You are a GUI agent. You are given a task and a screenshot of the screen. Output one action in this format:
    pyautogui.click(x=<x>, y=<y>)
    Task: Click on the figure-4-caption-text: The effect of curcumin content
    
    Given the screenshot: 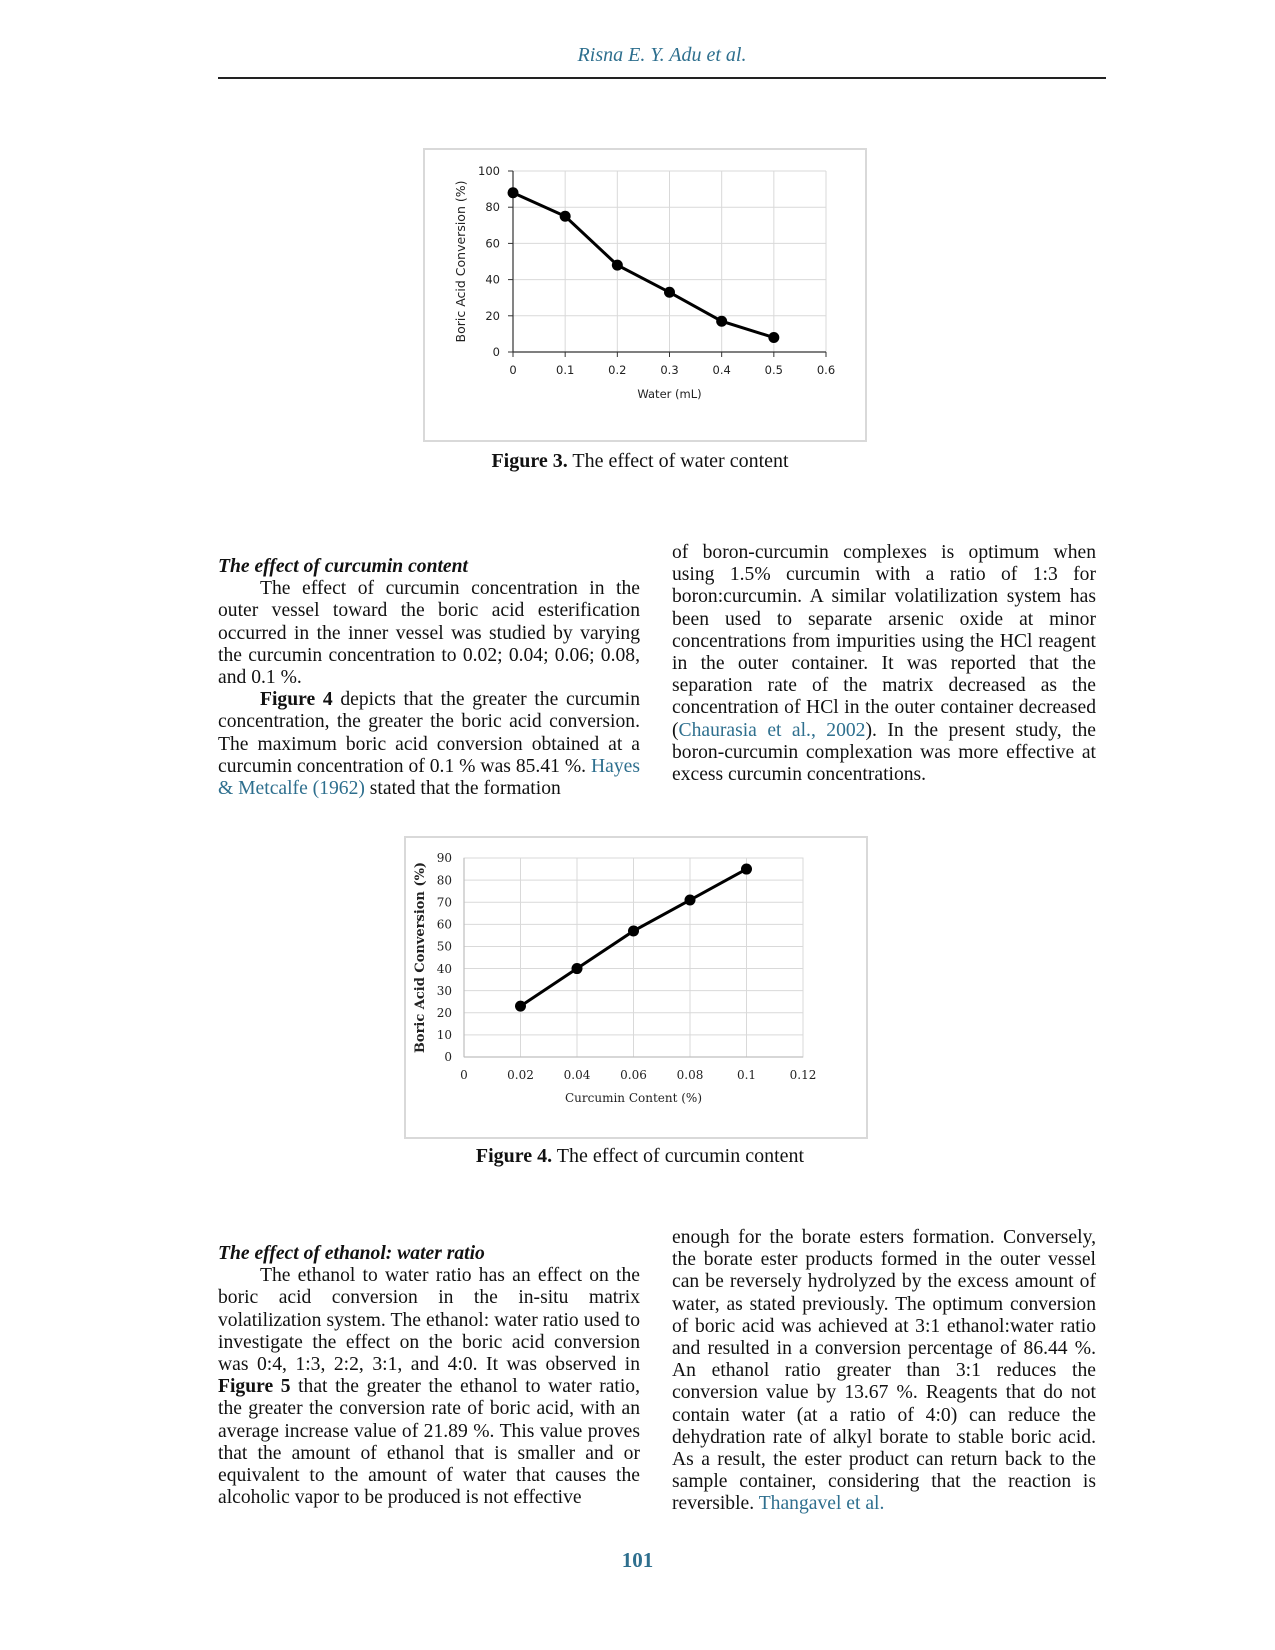 What is the action you would take?
    pyautogui.click(x=678, y=1156)
    